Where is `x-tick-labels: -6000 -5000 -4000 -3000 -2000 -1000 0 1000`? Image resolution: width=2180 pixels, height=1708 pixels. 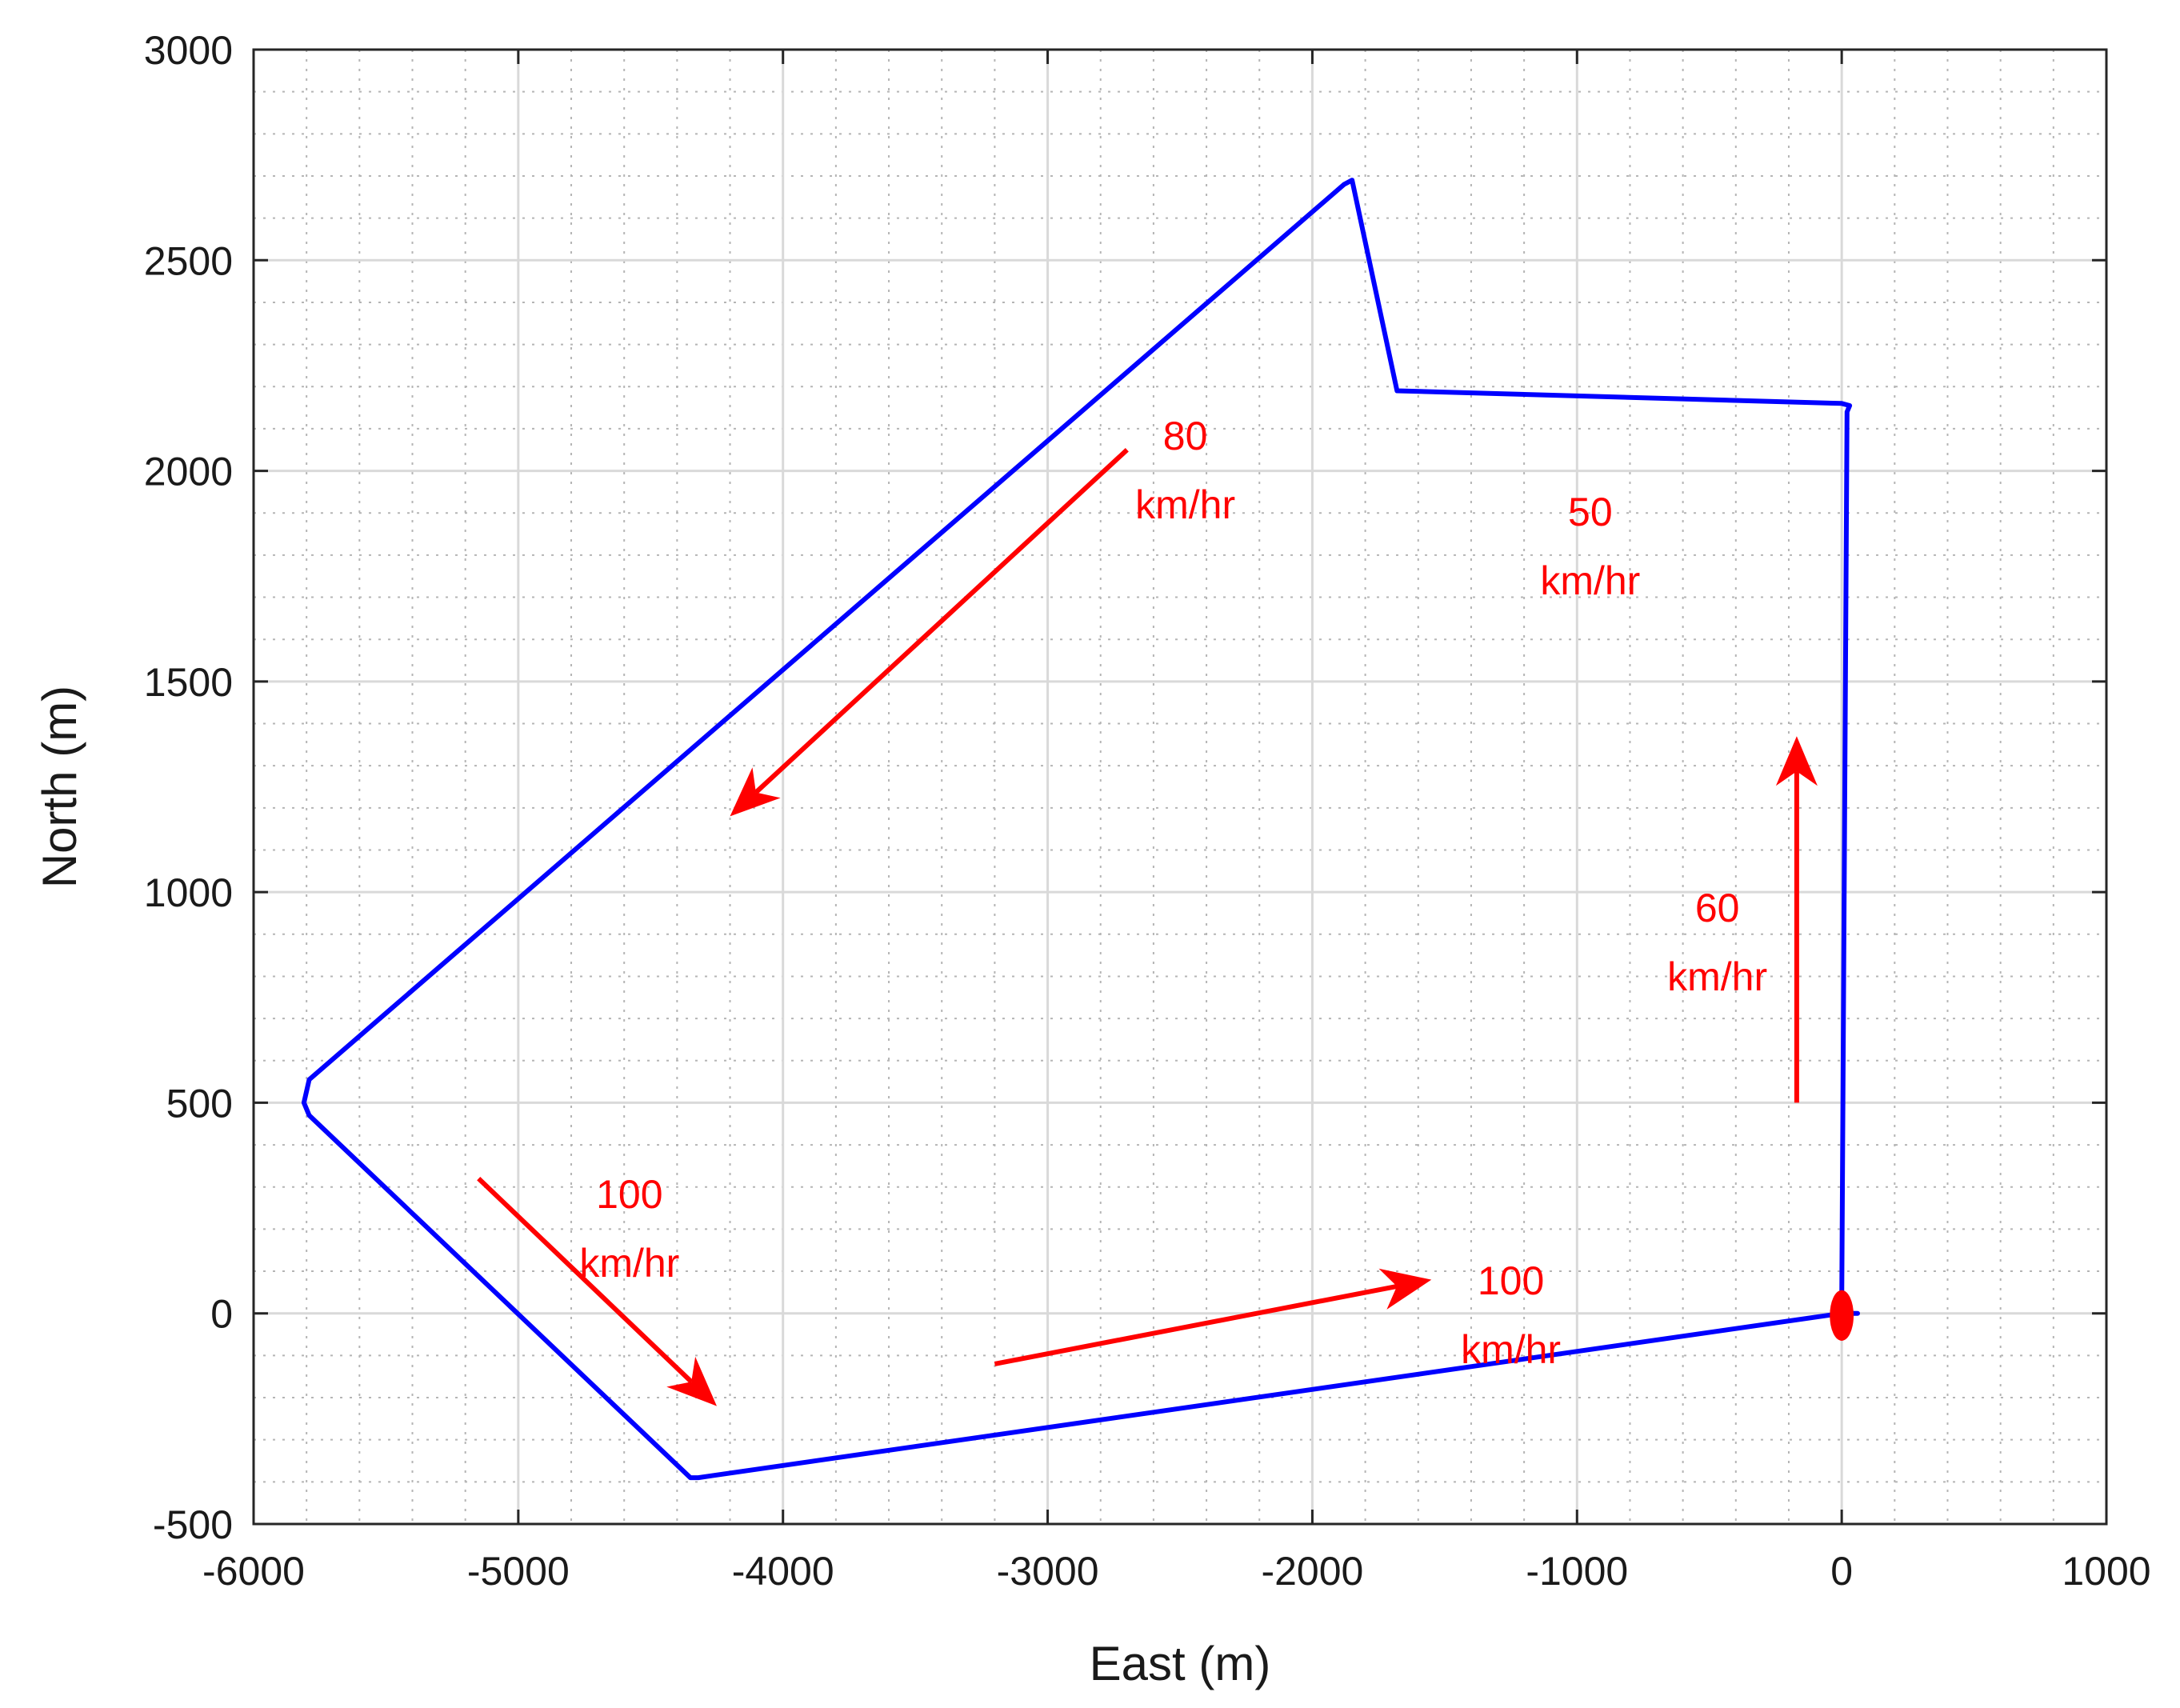 x-tick-labels: -6000 -5000 -4000 -3000 -2000 -1000 0 1000 is located at coordinates (1176, 1571).